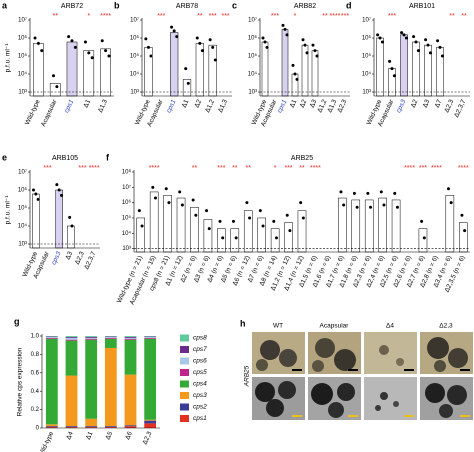 The width and height of the screenshot is (474, 452). What do you see at coordinates (35, 373) in the screenshot?
I see `y-tick-label: 0.6` at bounding box center [35, 373].